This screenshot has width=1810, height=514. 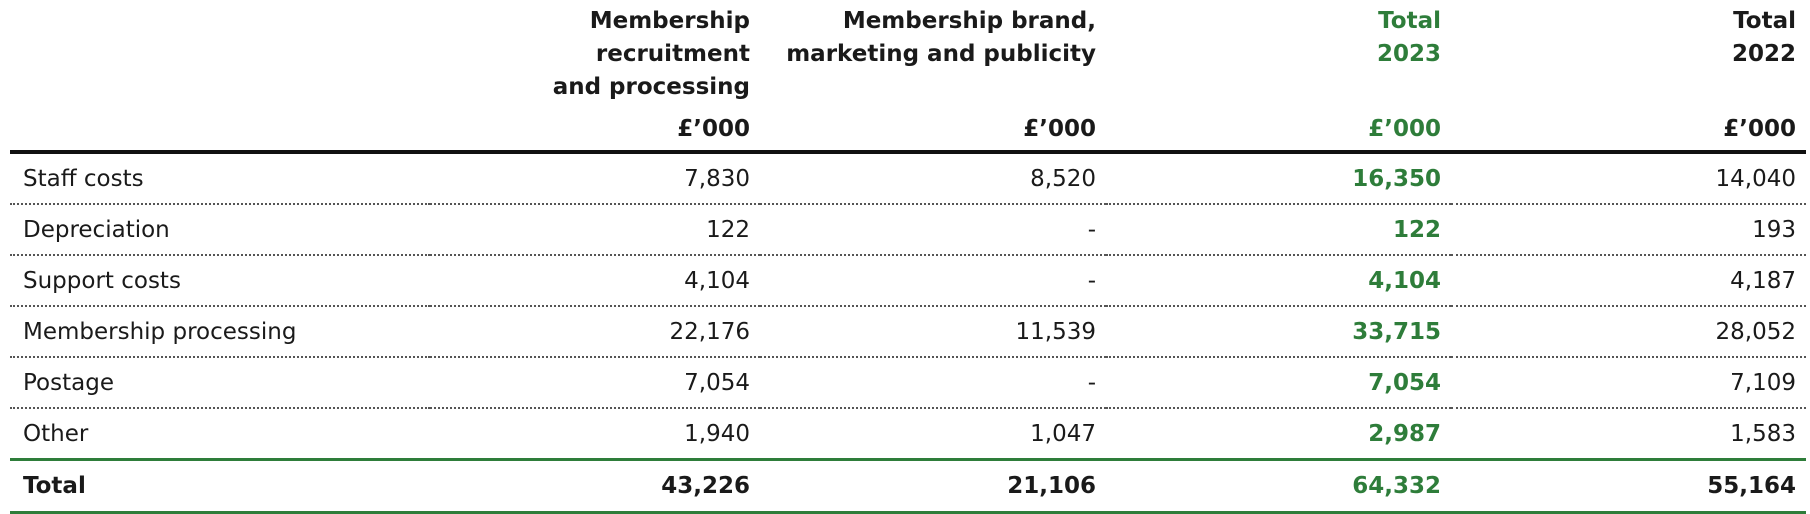 I want to click on table-row: Postage 7,054 - 7,054 7,109, so click(x=908, y=383).